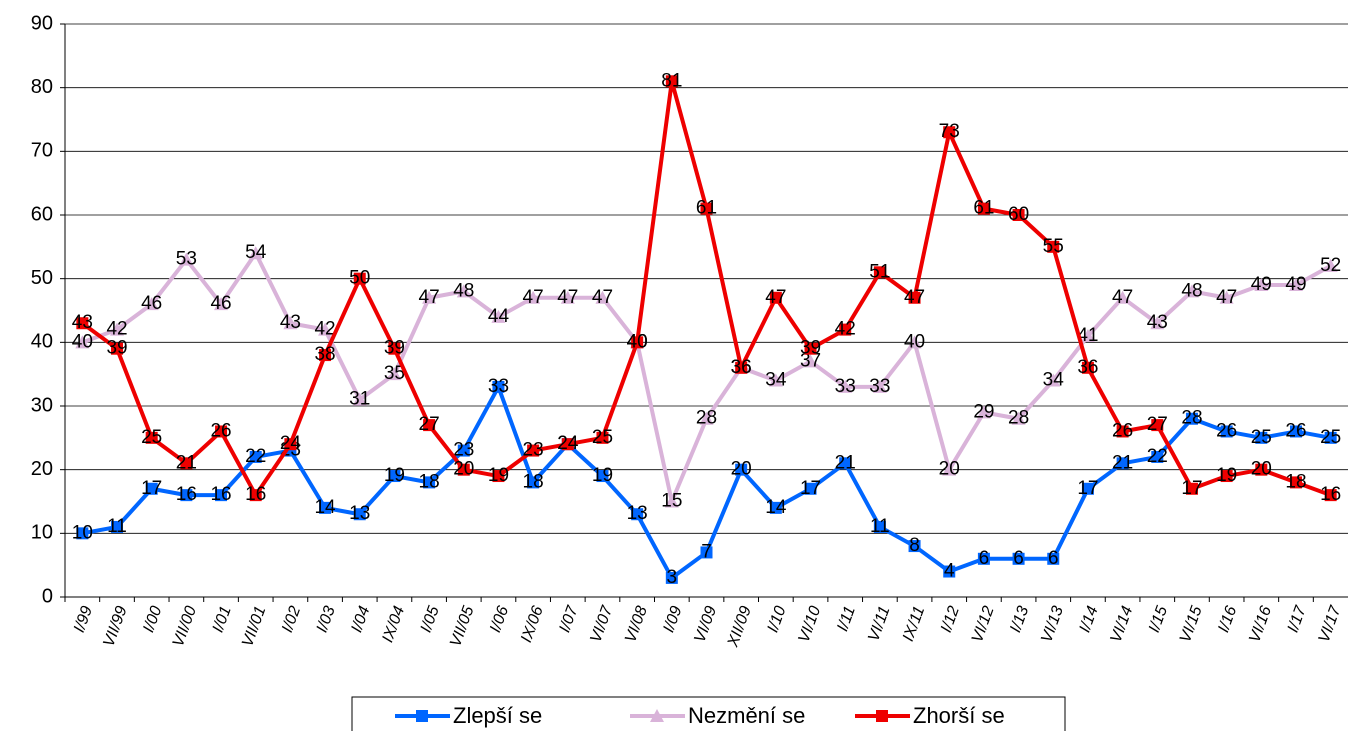 The height and width of the screenshot is (731, 1355). What do you see at coordinates (186, 259) in the screenshot?
I see `data-label: 53` at bounding box center [186, 259].